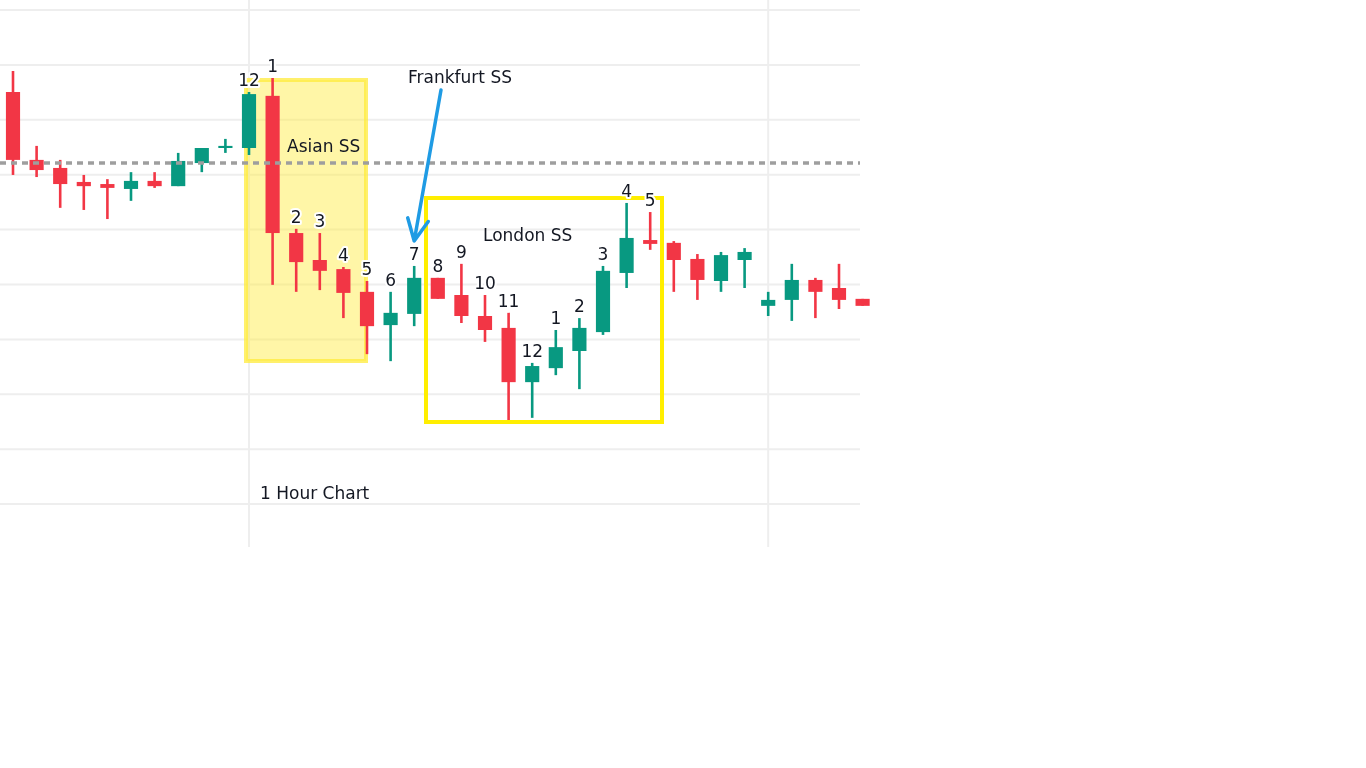 The height and width of the screenshot is (768, 1366). I want to click on x-tick-label: 8, so click(438, 265).